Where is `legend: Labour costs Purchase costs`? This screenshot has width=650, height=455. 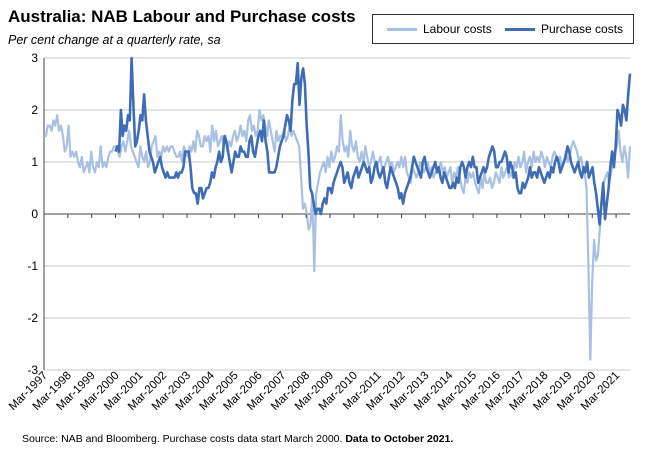 legend: Labour costs Purchase costs is located at coordinates (503, 29).